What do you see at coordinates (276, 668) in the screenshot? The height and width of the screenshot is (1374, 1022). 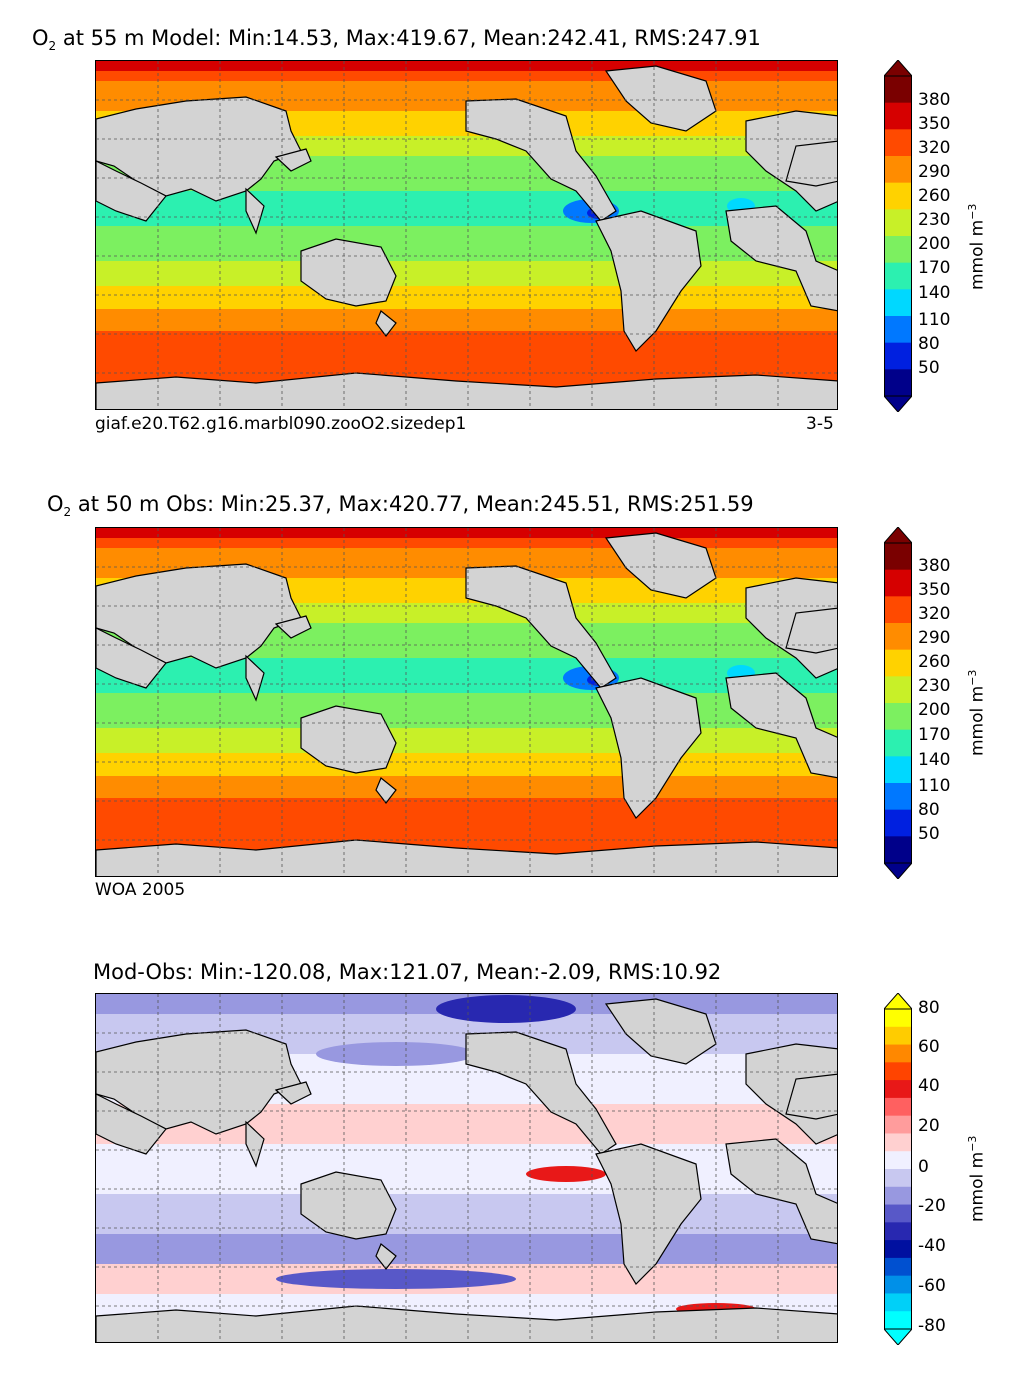 I see `obs-map-arabian-sea` at bounding box center [276, 668].